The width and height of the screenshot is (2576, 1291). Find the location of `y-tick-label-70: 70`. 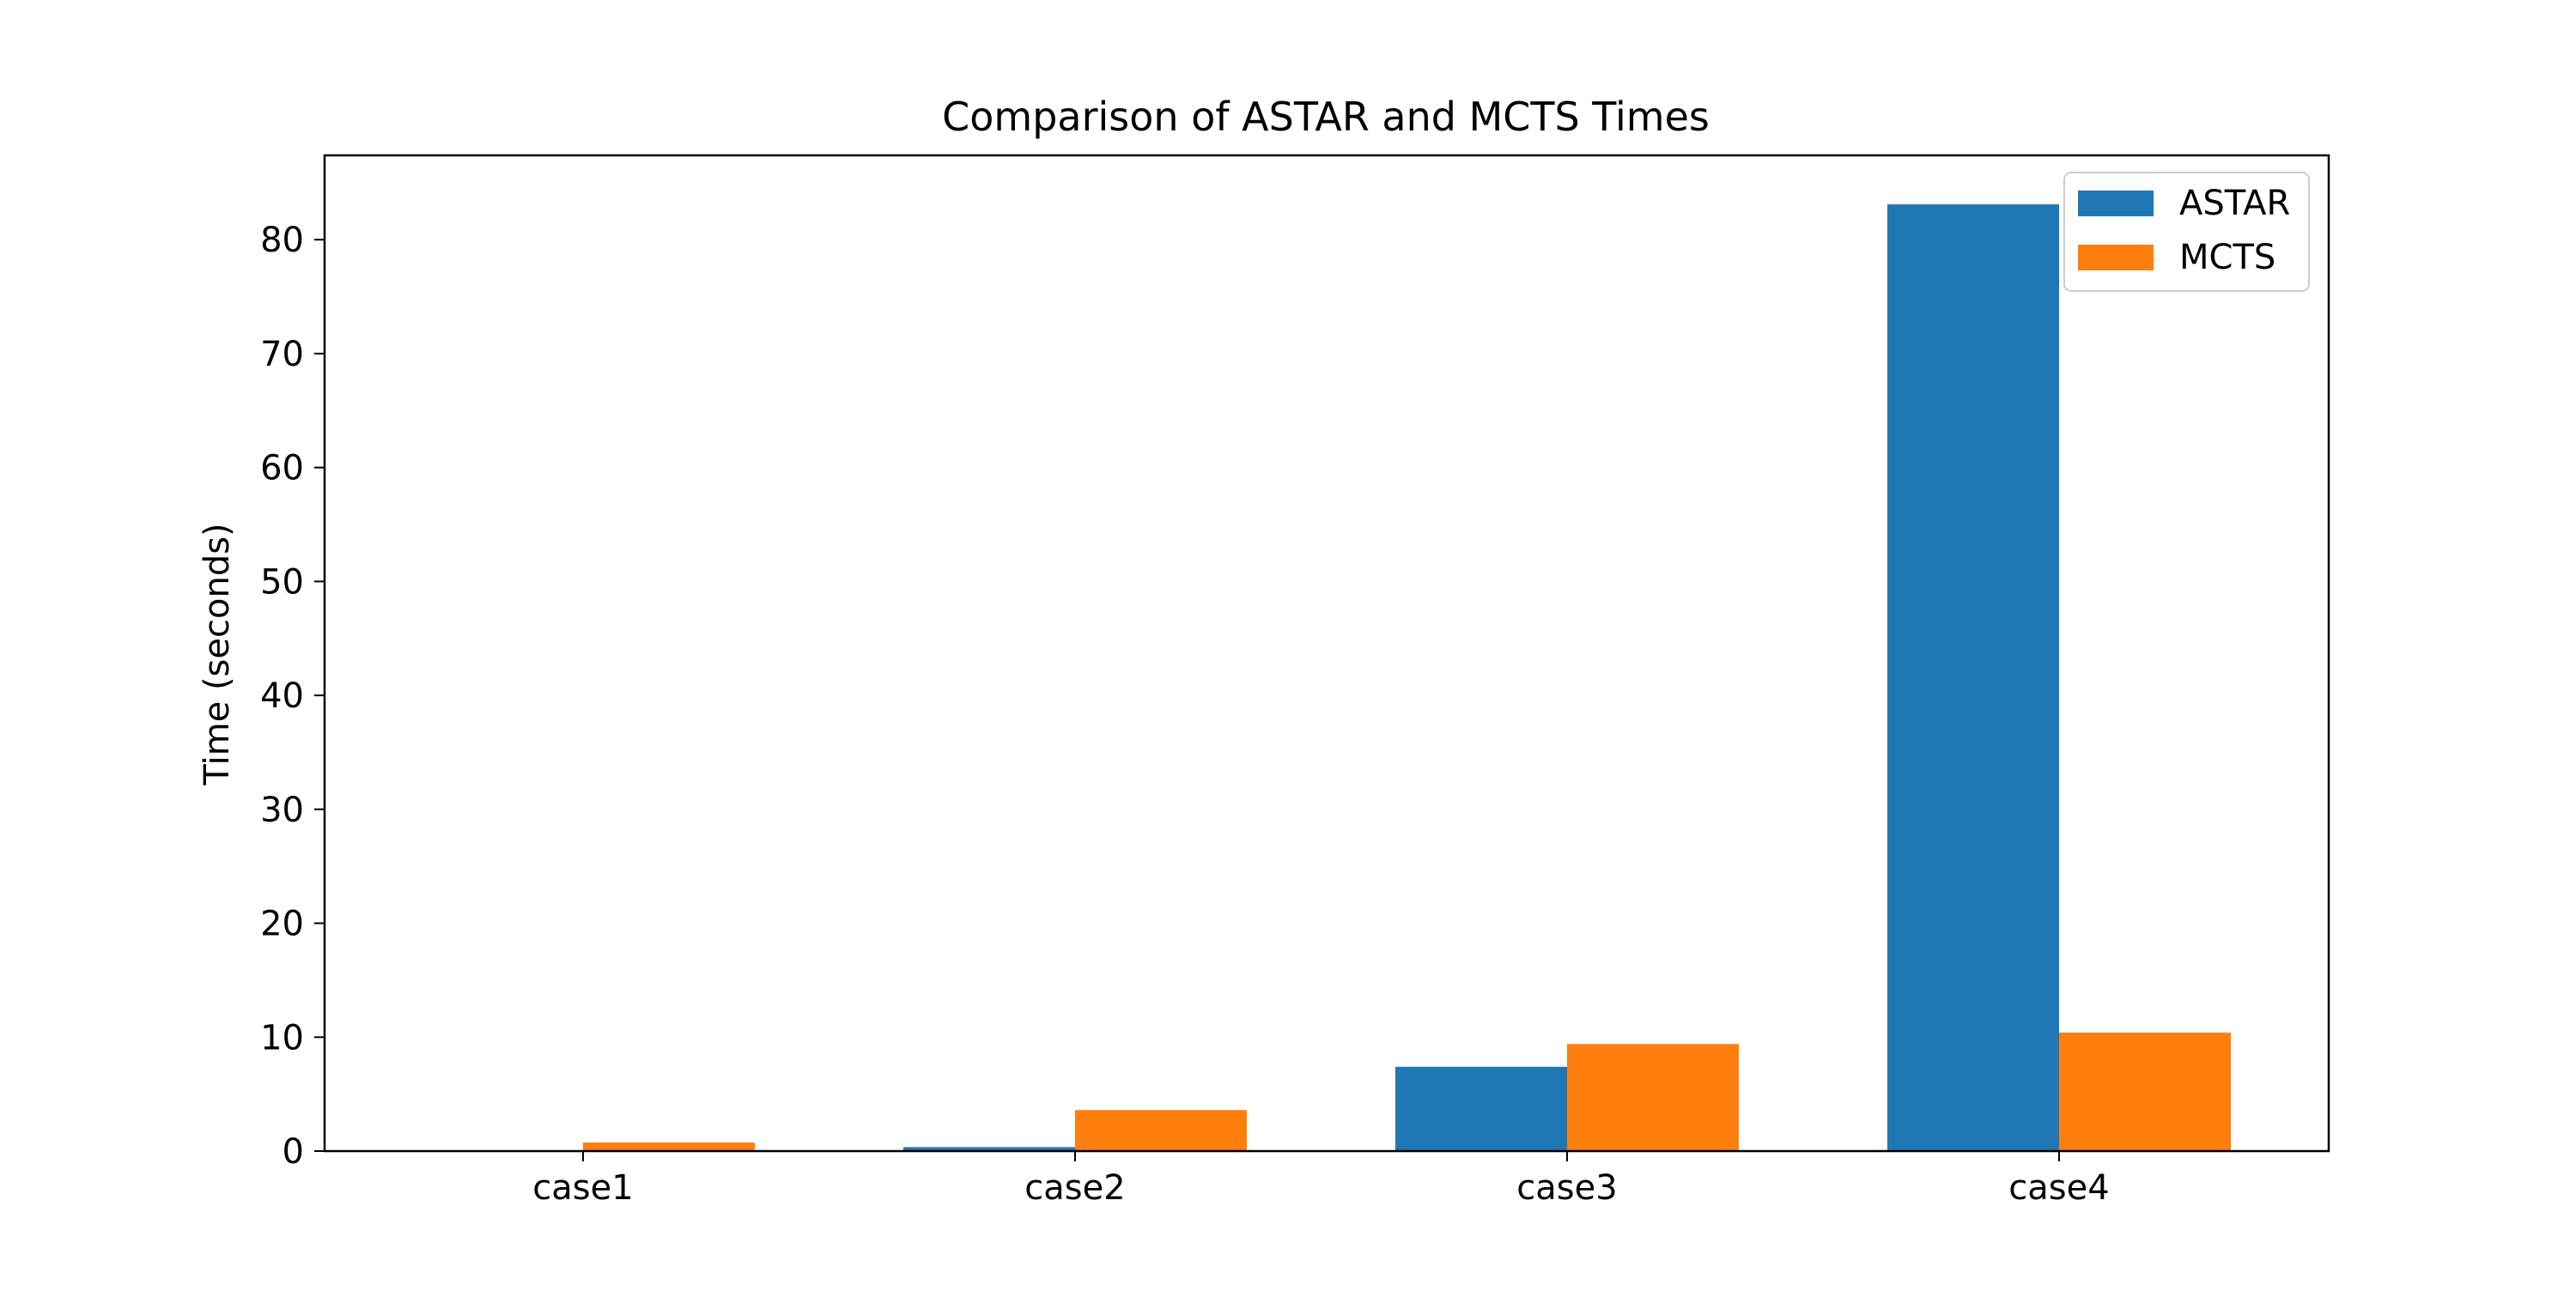

y-tick-label-70: 70 is located at coordinates (282, 354).